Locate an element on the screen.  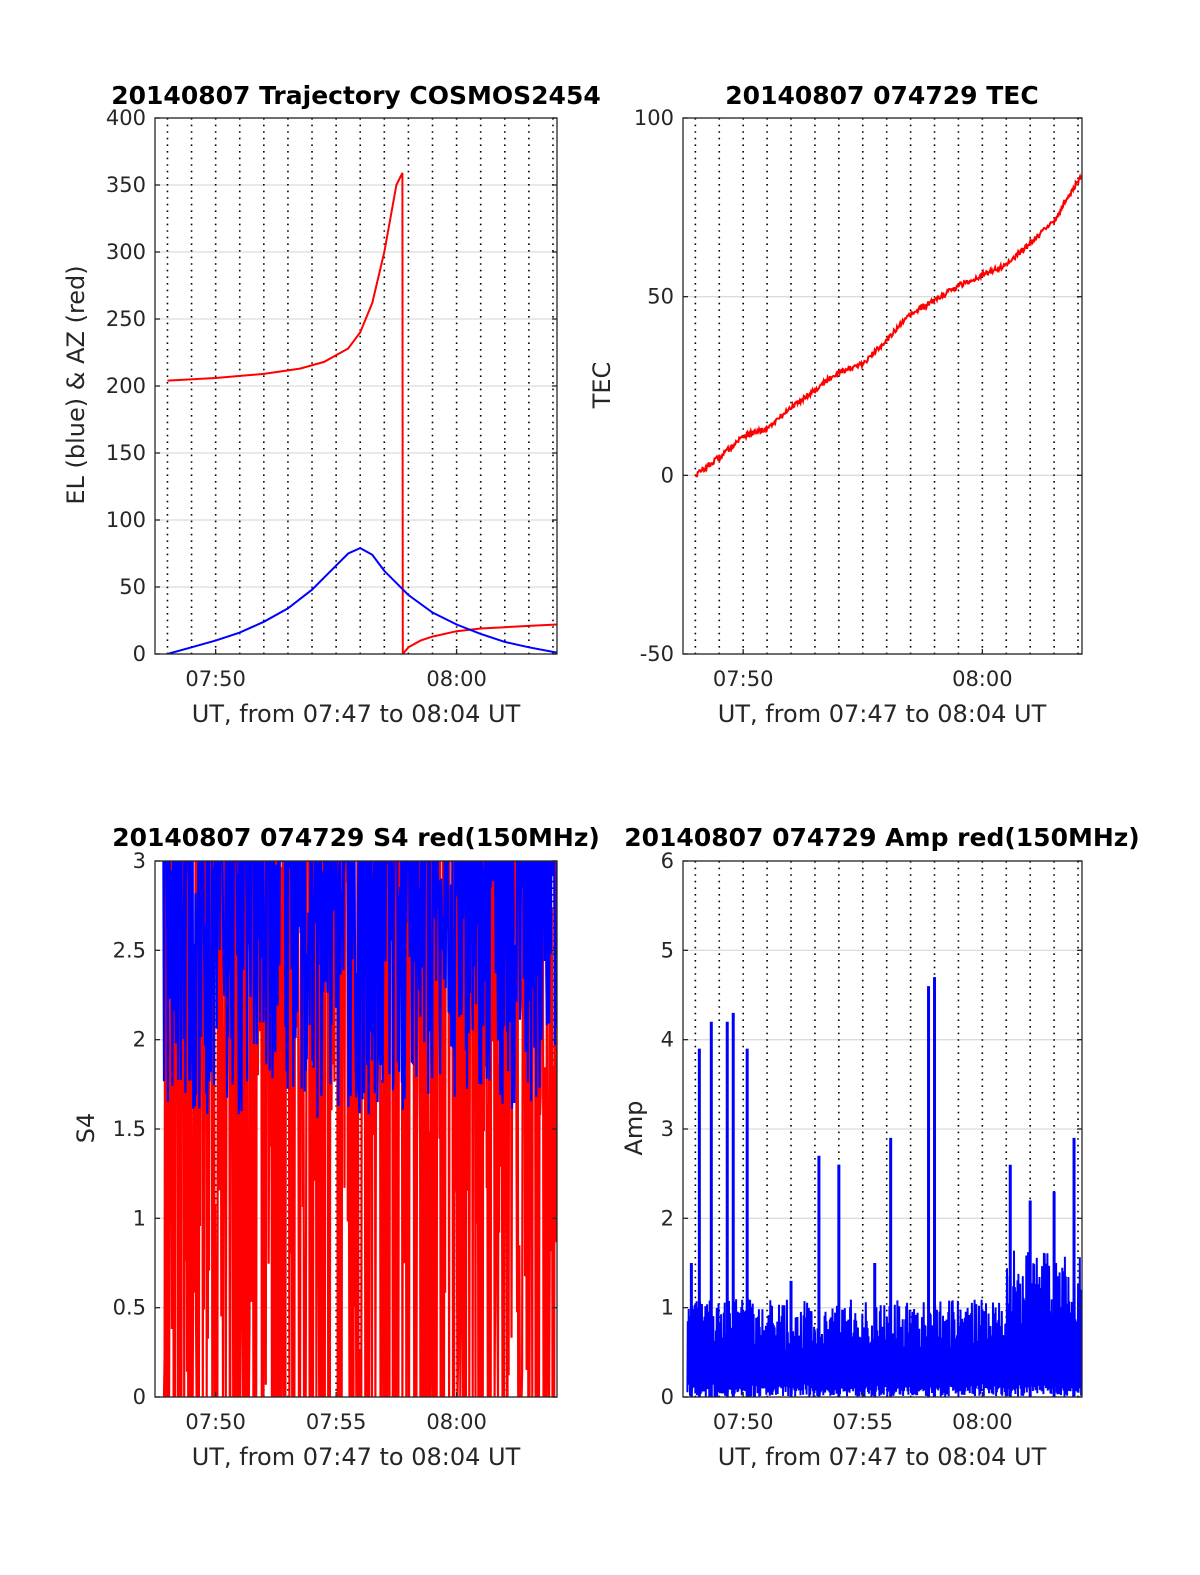
plot-frame is located at coordinates (882, 386).